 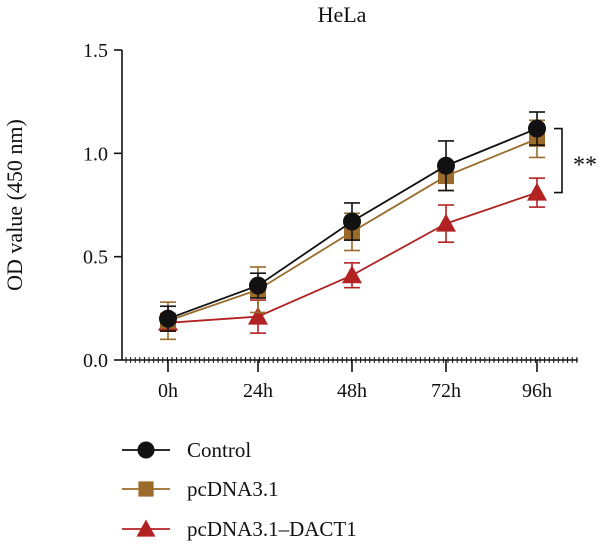 I want to click on chart-title: HeLa, so click(x=342, y=14).